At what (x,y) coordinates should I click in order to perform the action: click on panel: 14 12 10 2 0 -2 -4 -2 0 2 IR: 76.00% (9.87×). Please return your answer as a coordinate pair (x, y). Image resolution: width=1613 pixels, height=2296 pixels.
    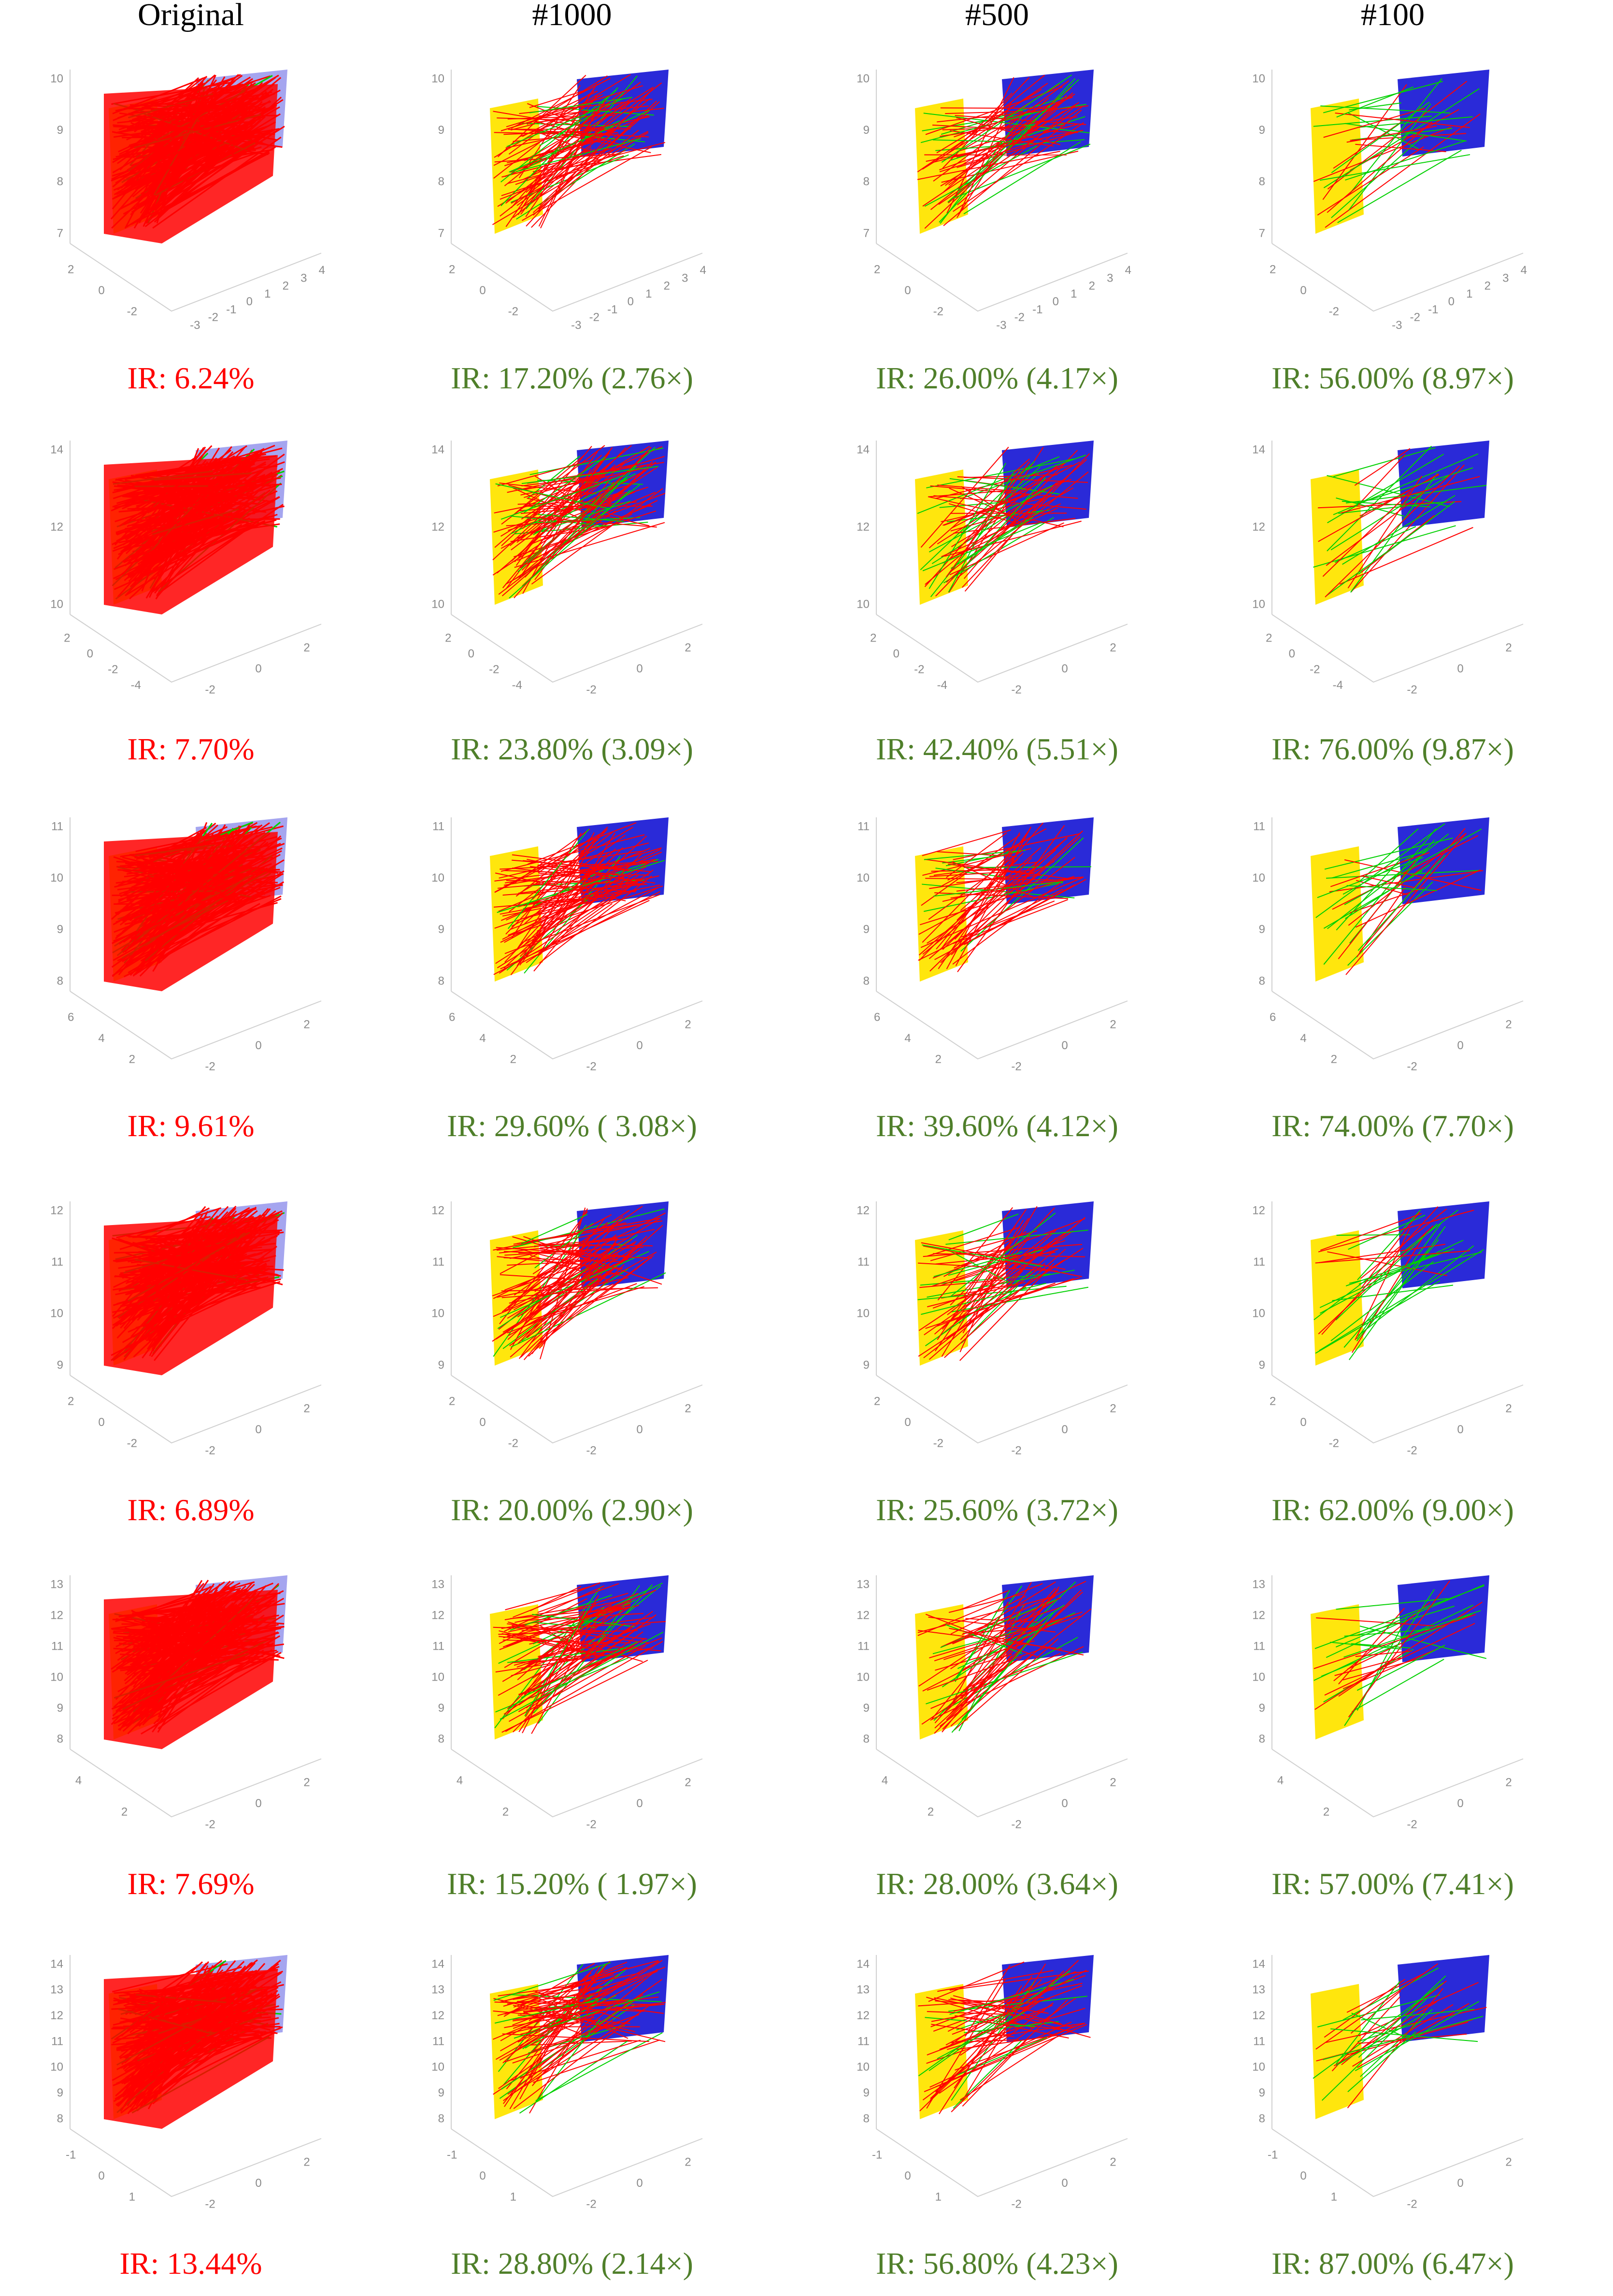
    Looking at the image, I should click on (1388, 603).